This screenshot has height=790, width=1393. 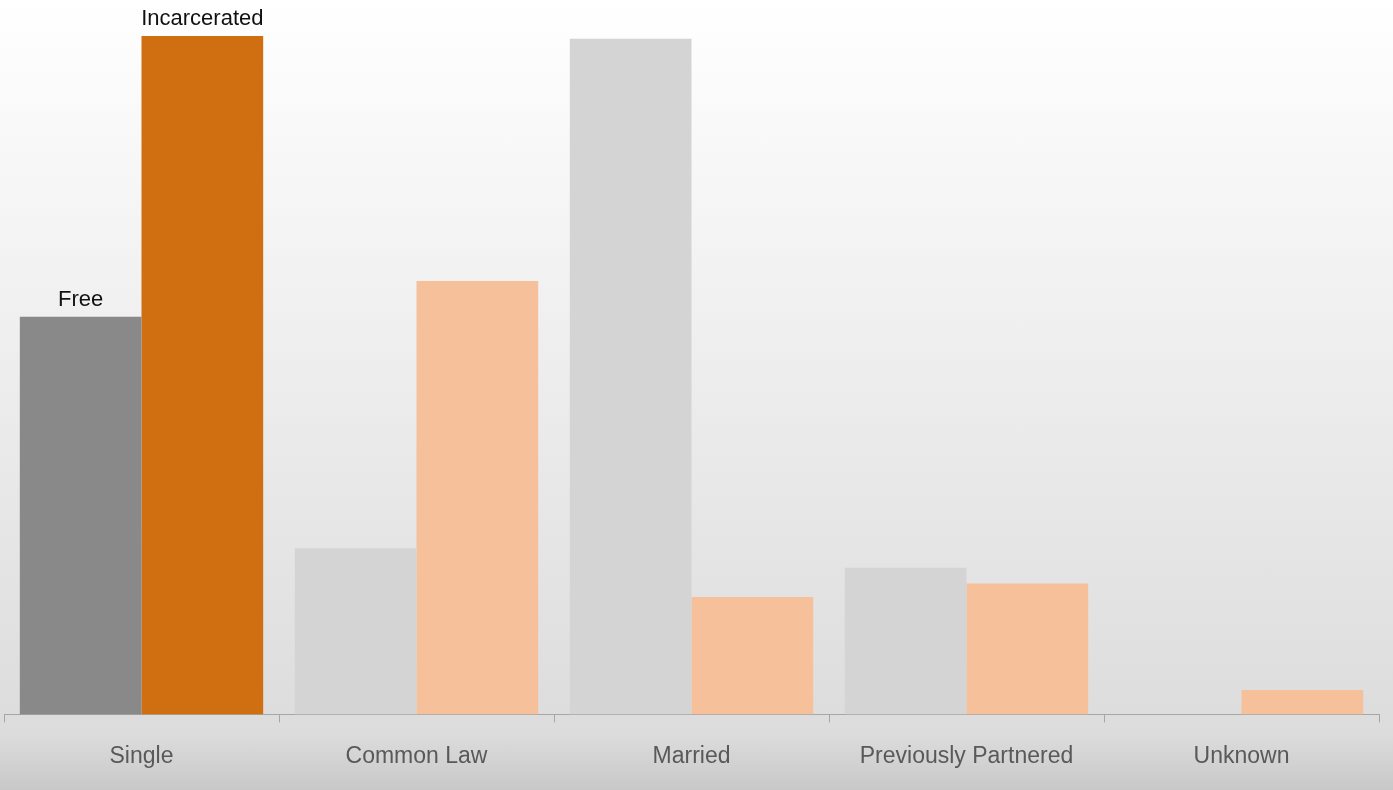 What do you see at coordinates (416, 754) in the screenshot?
I see `x-tick-label: Common Law` at bounding box center [416, 754].